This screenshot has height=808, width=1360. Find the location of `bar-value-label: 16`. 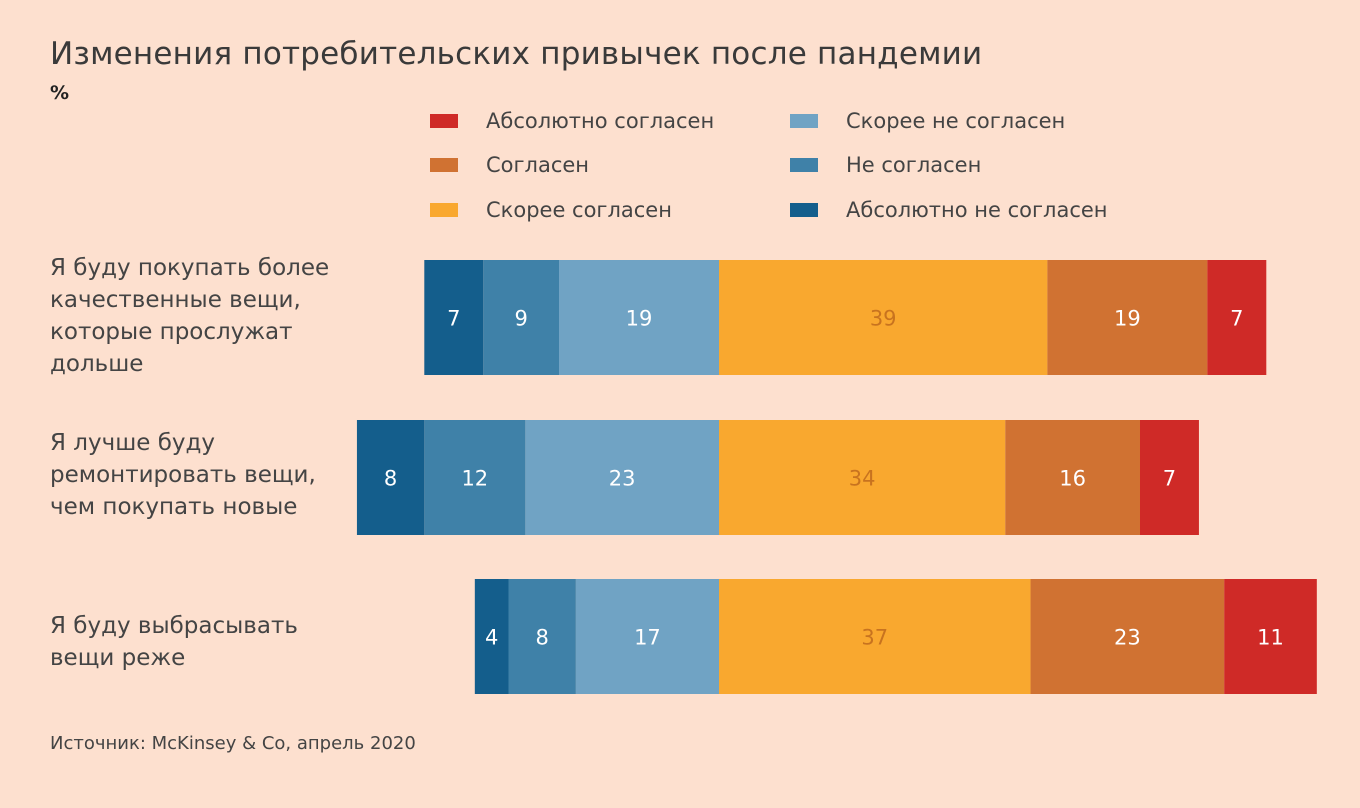

bar-value-label: 16 is located at coordinates (1072, 479).